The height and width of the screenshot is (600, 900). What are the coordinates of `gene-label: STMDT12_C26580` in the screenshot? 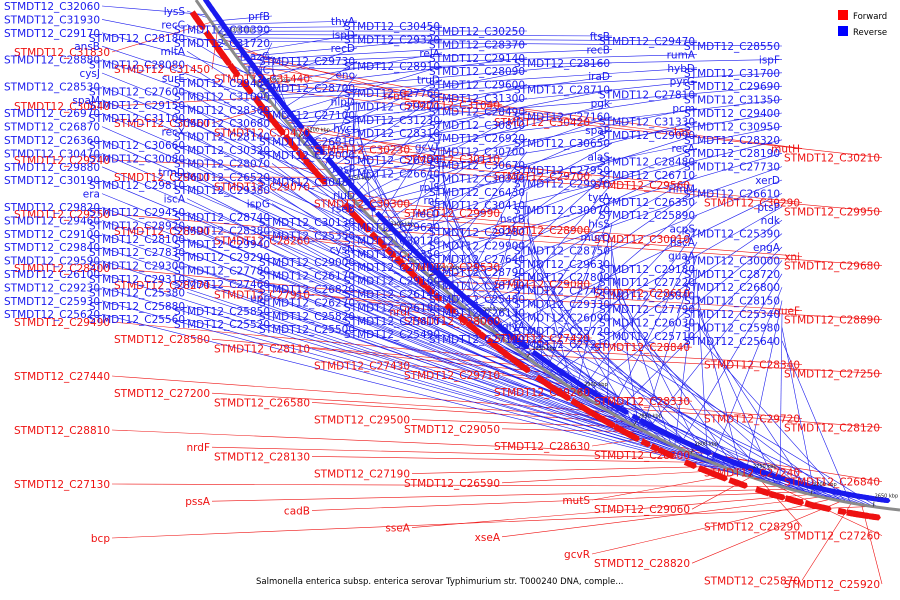 It's located at (262, 403).